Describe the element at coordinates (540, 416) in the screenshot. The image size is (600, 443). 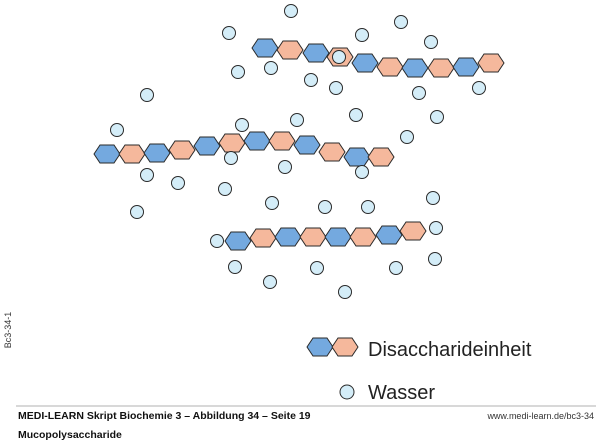
I see `footer-url: www.medi-learn.de/bc3-34` at that location.